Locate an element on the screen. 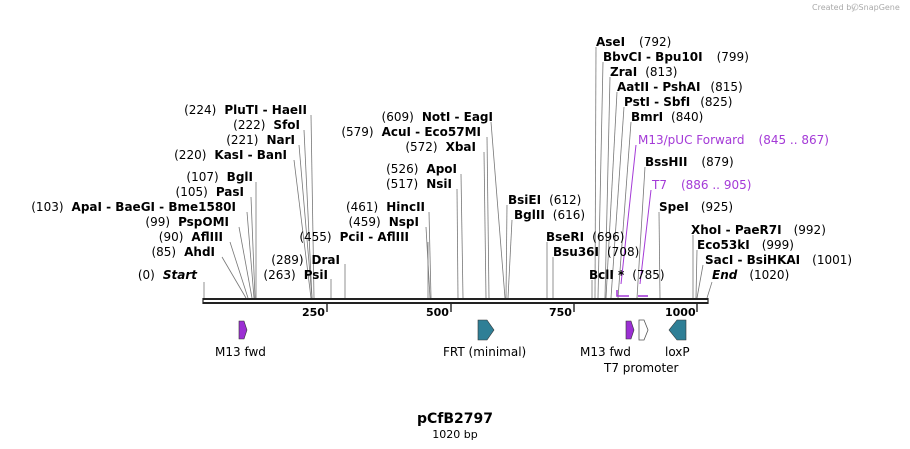 The image size is (910, 449). feature-label-m13-fwd-2: M13 fwd is located at coordinates (605, 352).